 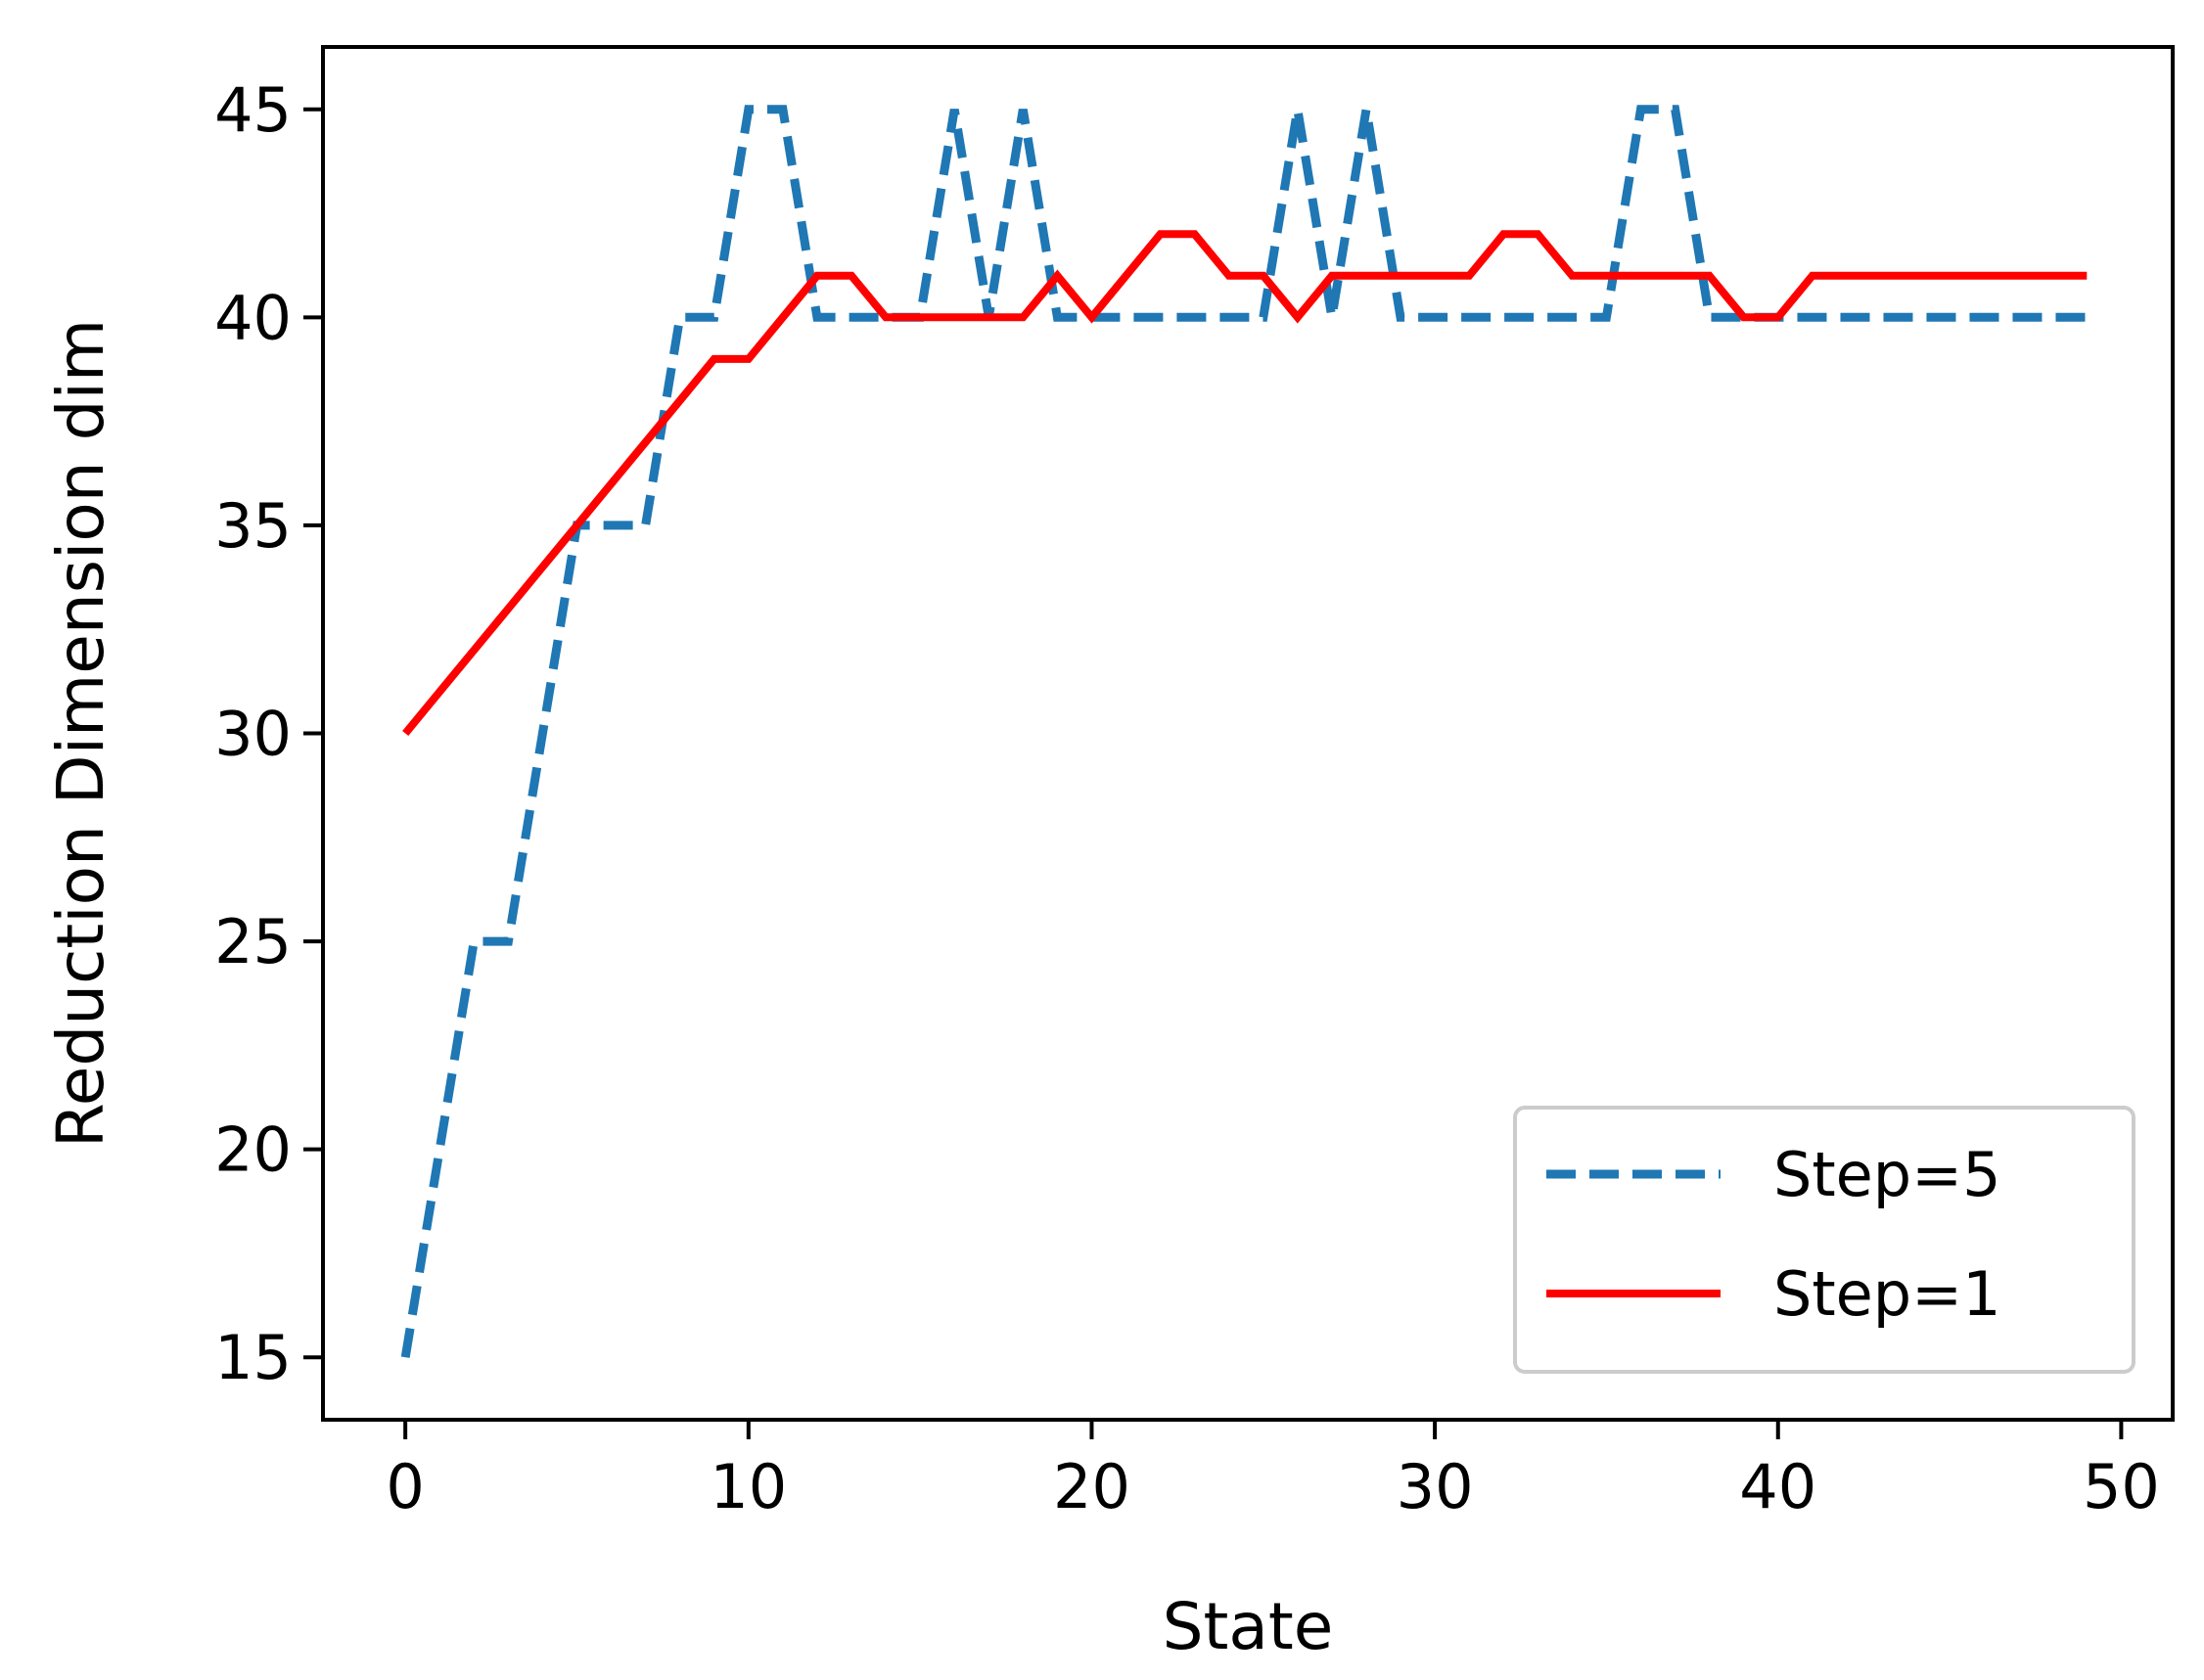 I want to click on y-axis-label: Reduction Dimension dim, so click(x=80, y=733).